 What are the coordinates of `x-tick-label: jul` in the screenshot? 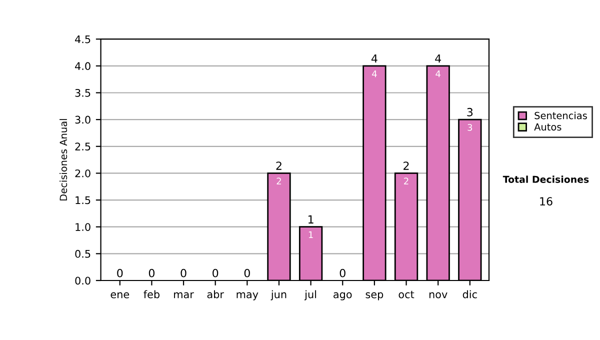 It's located at (310, 295).